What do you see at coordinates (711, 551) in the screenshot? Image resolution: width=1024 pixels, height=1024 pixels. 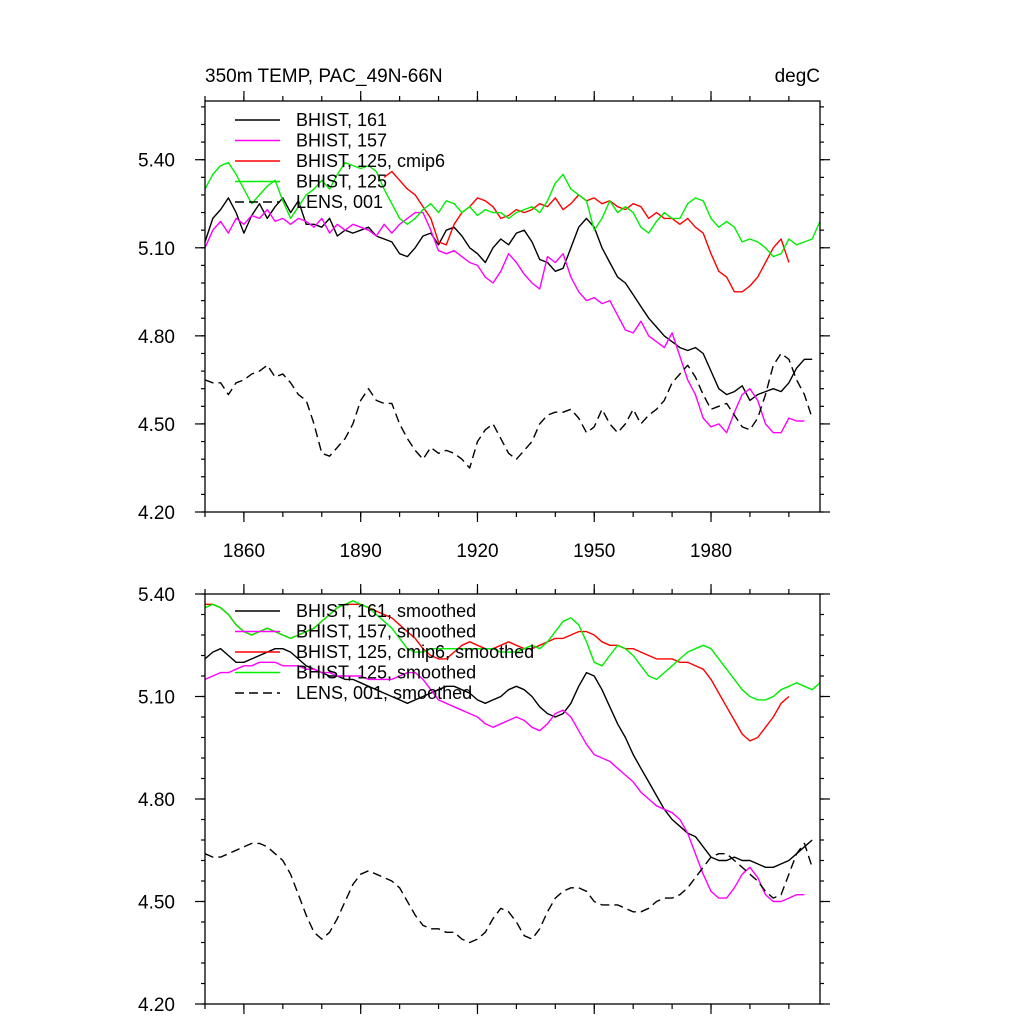 I see `x-tick-label: 1980` at bounding box center [711, 551].